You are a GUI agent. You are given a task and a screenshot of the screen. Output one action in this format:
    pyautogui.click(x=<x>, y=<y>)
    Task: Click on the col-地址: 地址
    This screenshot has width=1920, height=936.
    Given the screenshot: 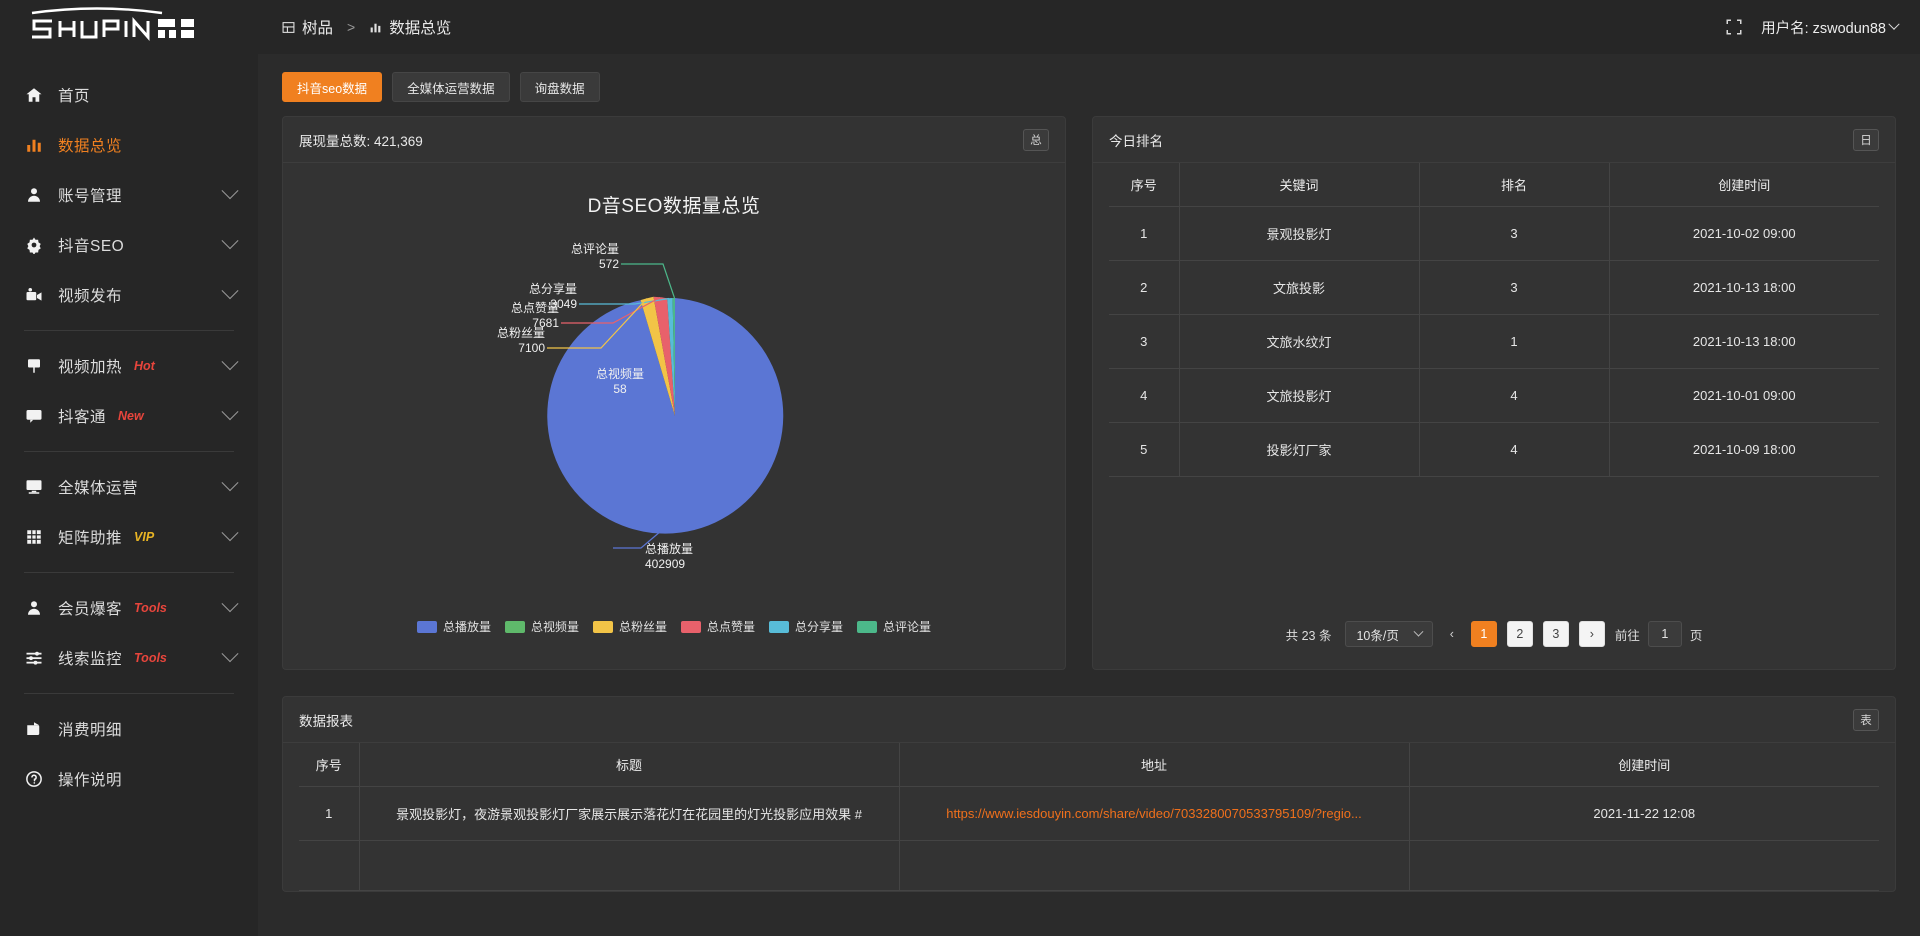 What is the action you would take?
    pyautogui.click(x=1154, y=765)
    